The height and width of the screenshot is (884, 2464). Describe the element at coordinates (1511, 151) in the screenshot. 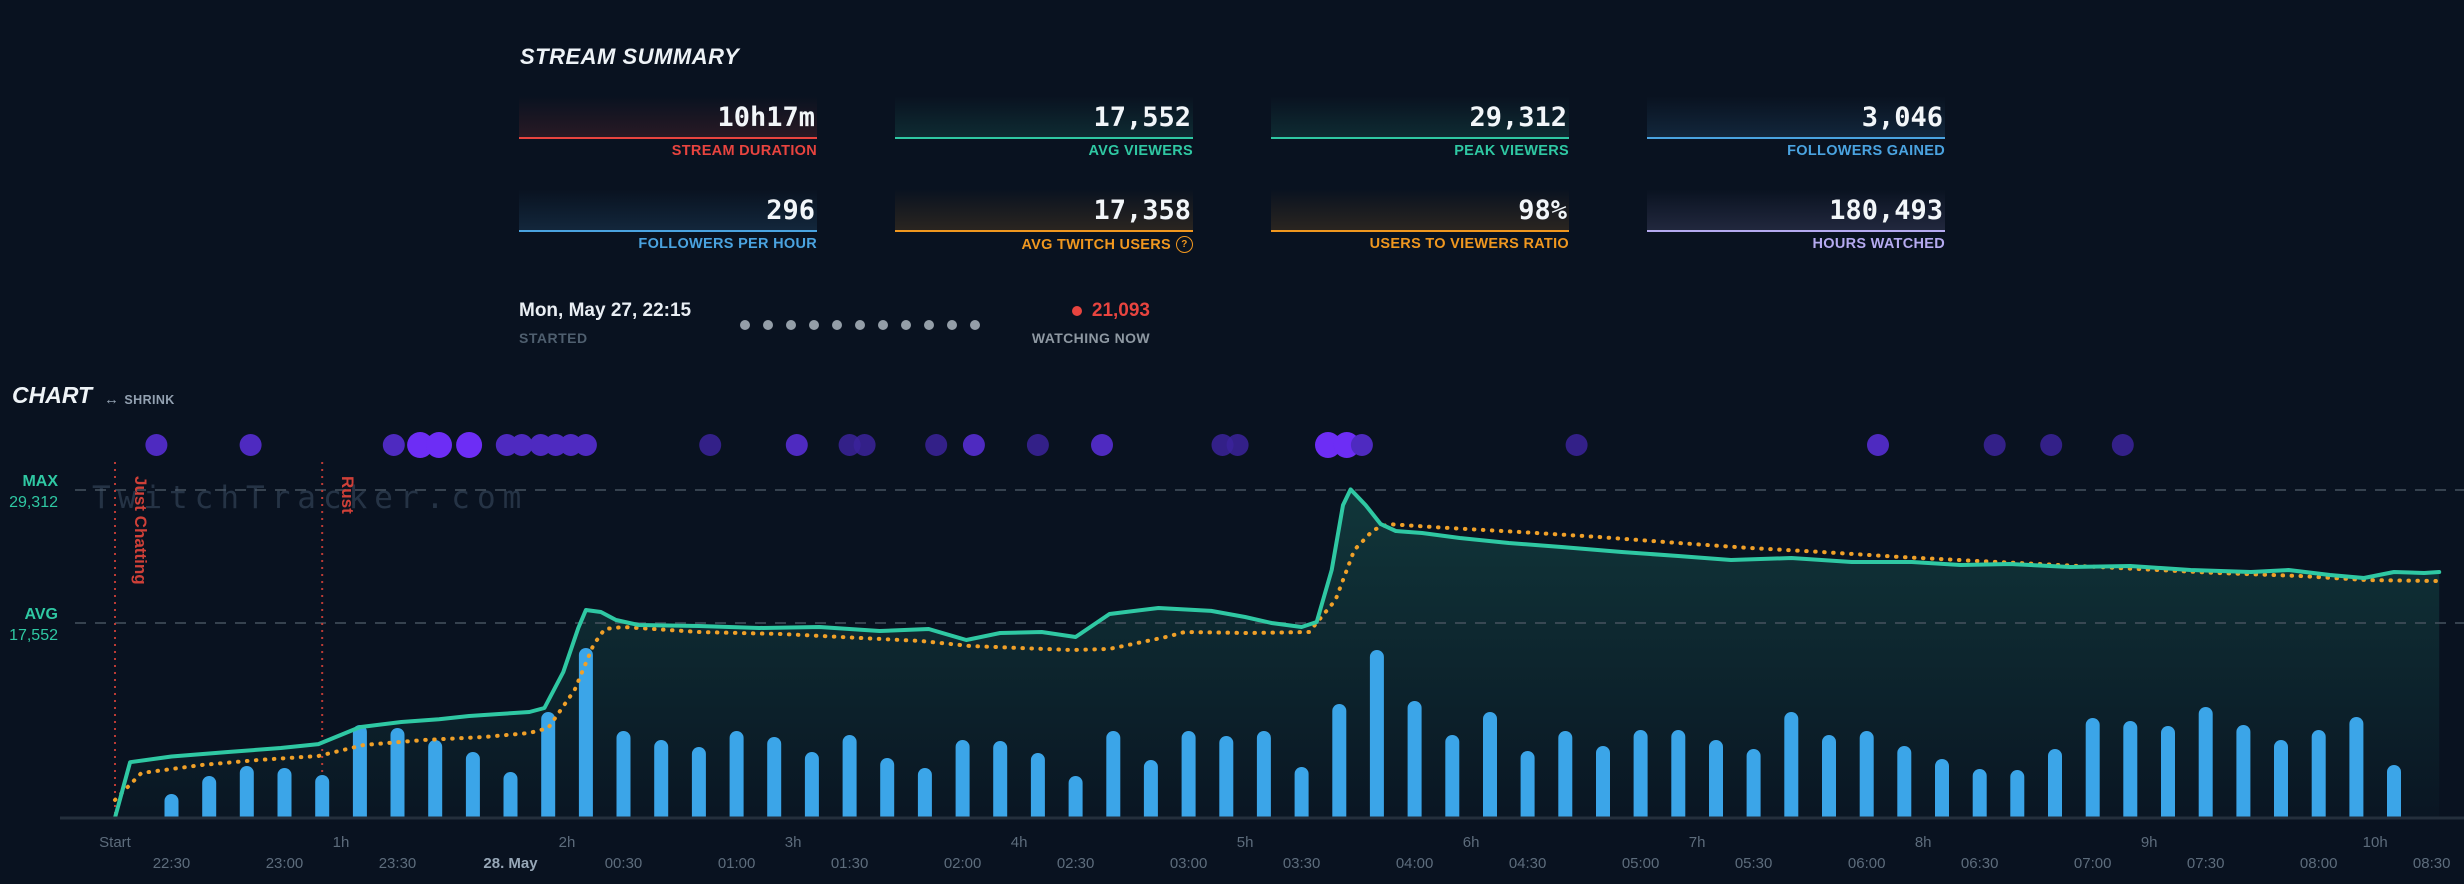

I see `stat-label: PEAK VIEWERS` at that location.